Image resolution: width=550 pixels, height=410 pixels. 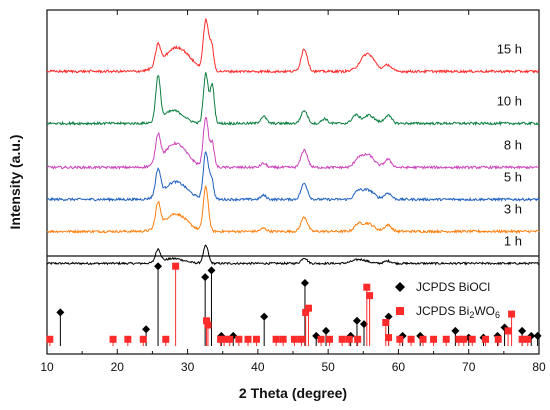 I want to click on legend: JCPDS BiOCl JCPDS Bi2WO6, so click(x=447, y=300).